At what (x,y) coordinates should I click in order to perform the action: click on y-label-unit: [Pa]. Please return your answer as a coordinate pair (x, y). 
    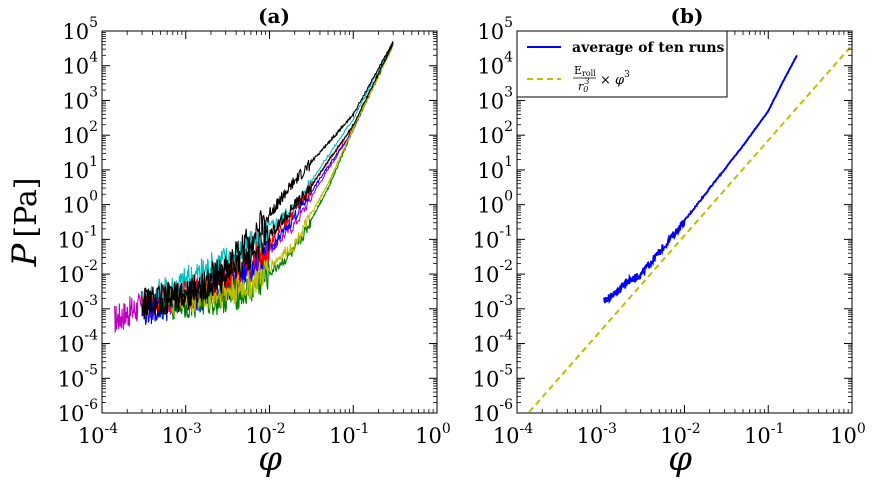
    Looking at the image, I should click on (26, 207).